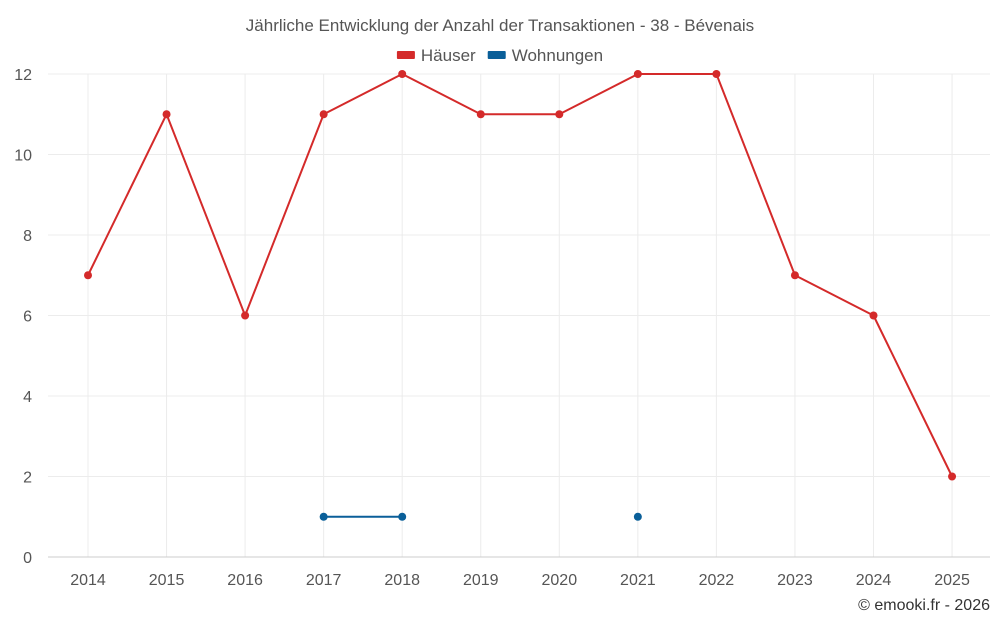 The width and height of the screenshot is (1000, 625). I want to click on y-tick-label: 8, so click(27, 236).